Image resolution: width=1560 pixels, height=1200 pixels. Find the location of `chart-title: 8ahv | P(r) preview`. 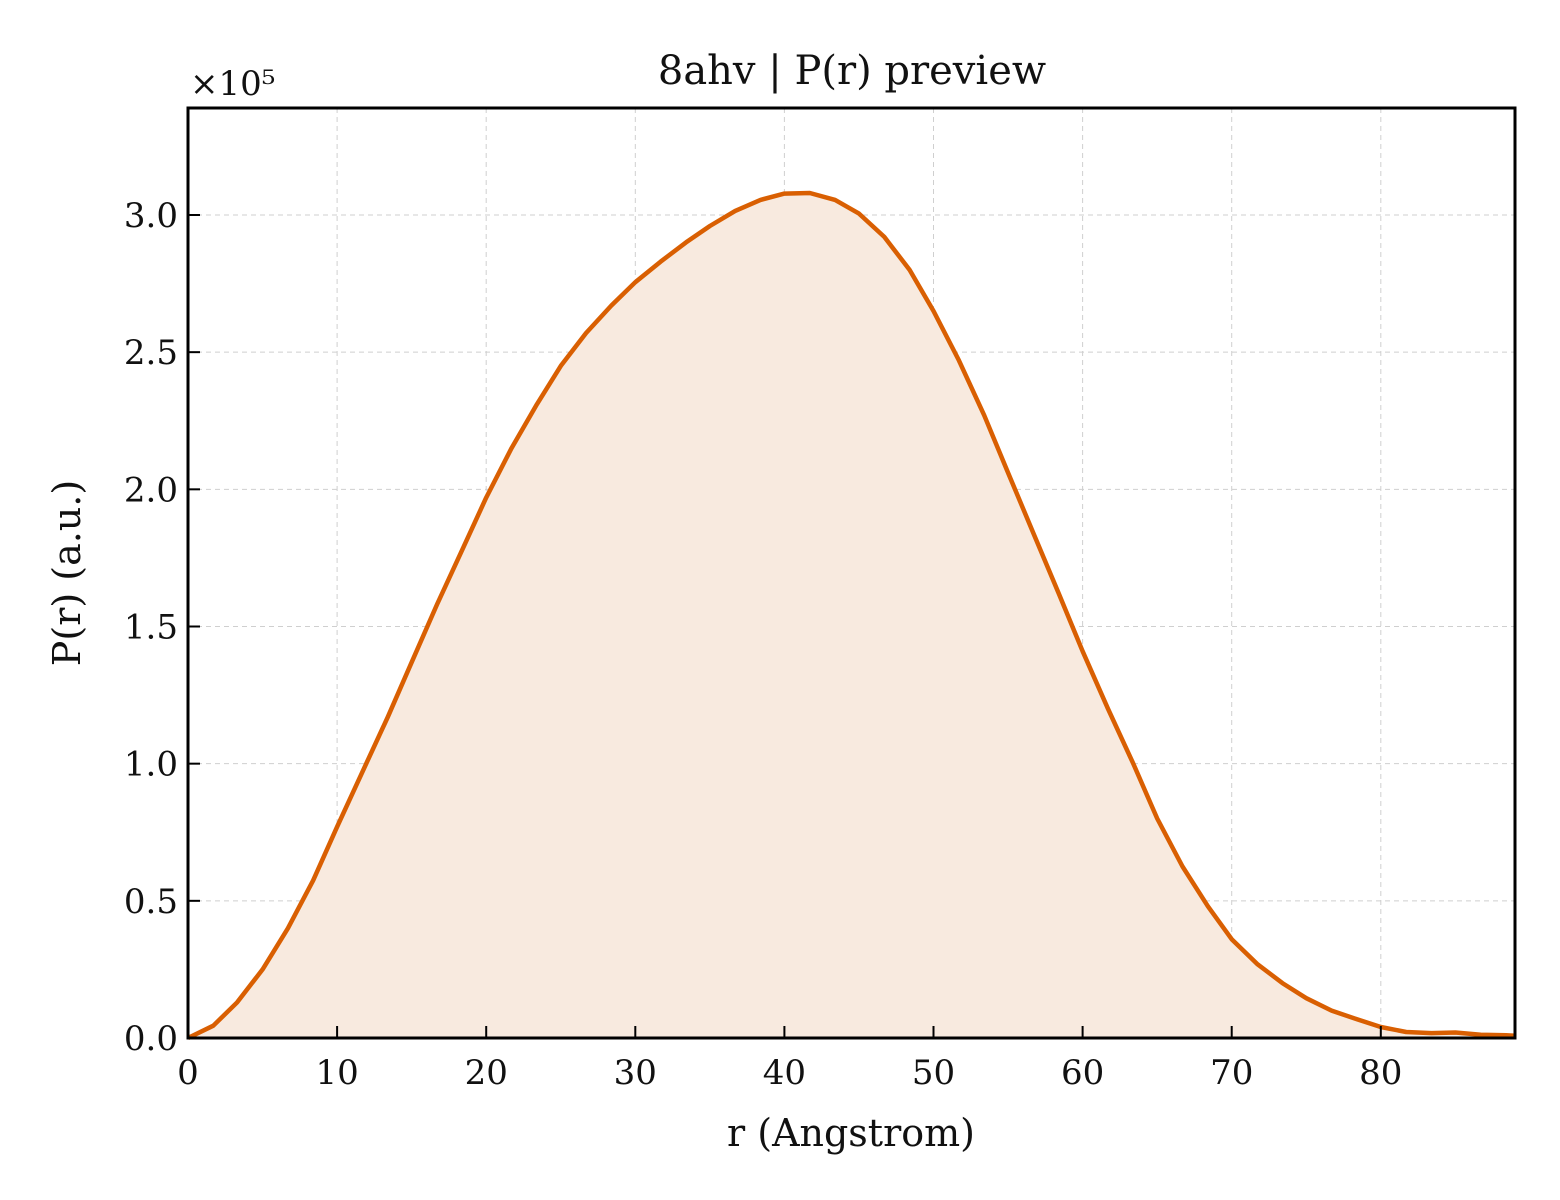

chart-title: 8ahv | P(r) preview is located at coordinates (852, 71).